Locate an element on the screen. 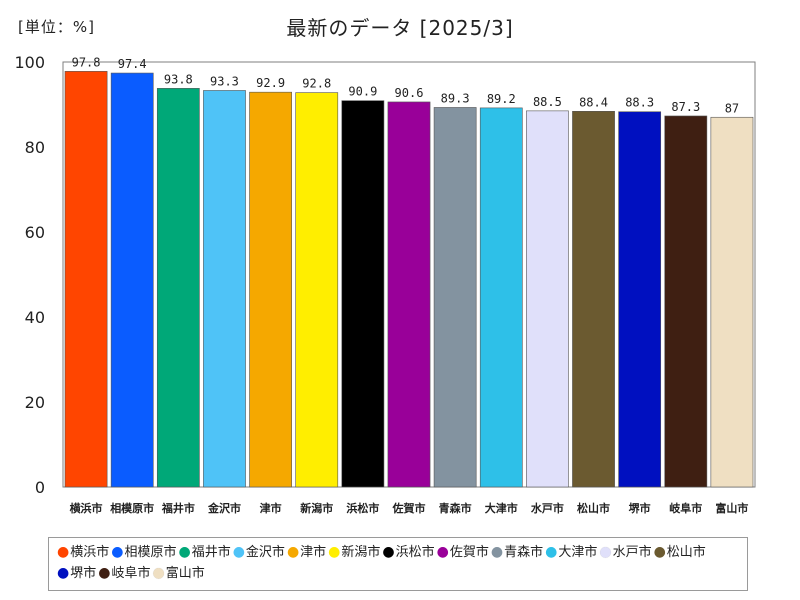  legend-label: 岐阜市 is located at coordinates (131, 573).